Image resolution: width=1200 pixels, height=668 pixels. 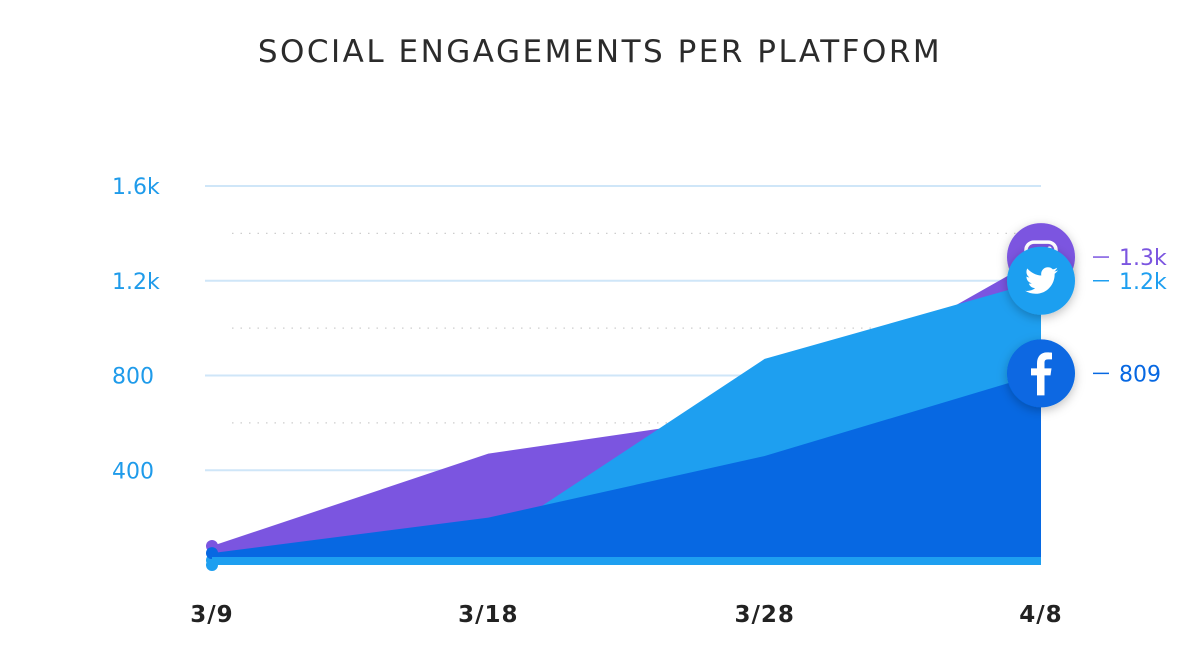 I want to click on x-axis: 3/9 3/18 3/28 4/8, so click(x=626, y=615).